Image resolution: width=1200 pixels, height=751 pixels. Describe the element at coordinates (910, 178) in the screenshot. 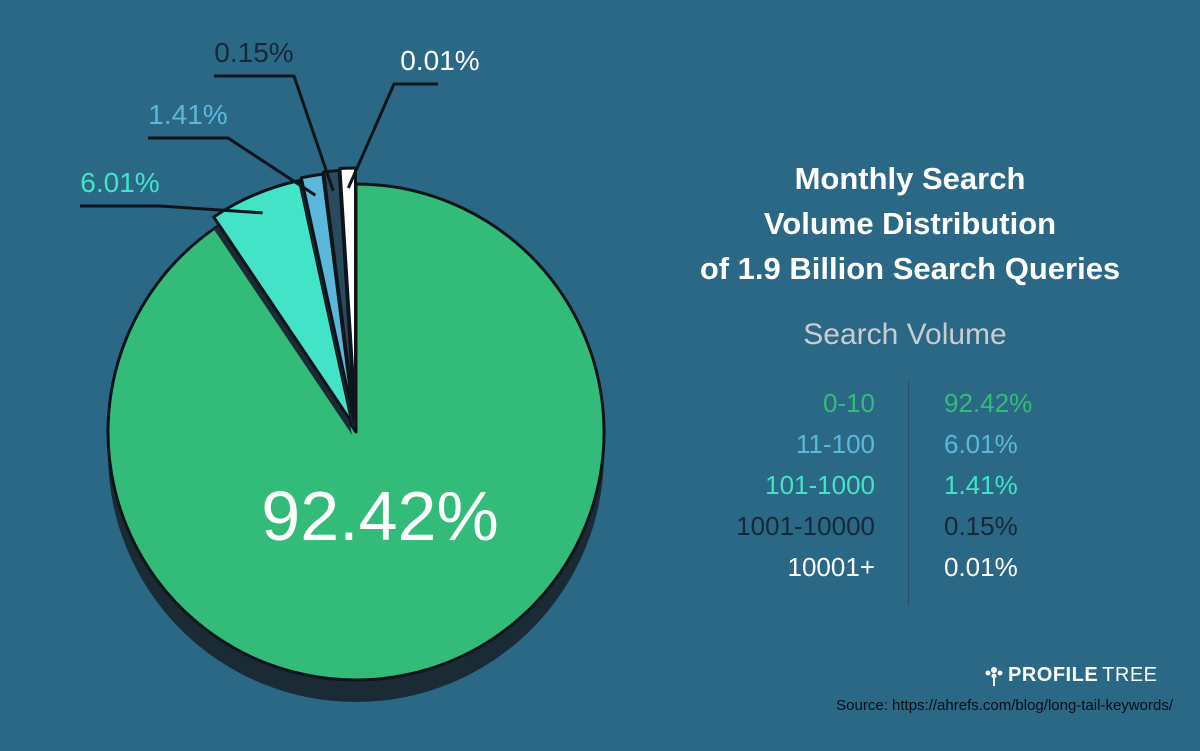

I see `title-line-1: Monthly Search` at that location.